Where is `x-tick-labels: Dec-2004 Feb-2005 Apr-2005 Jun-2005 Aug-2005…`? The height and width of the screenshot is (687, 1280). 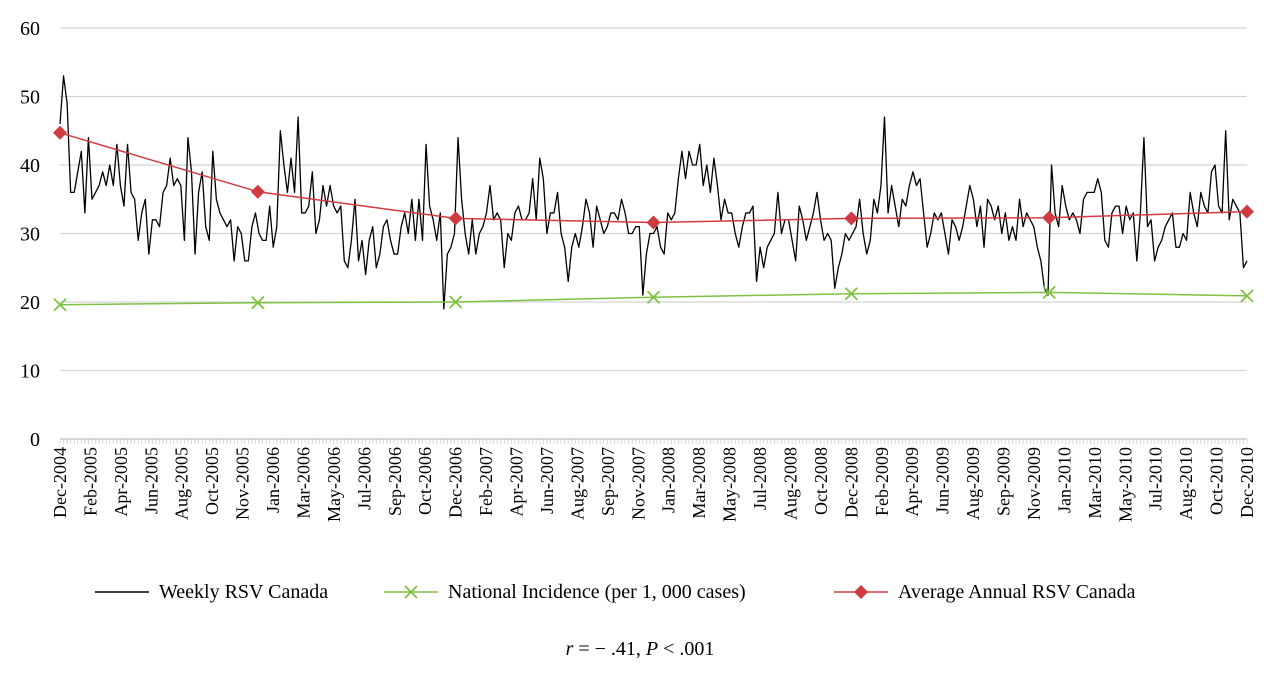
x-tick-labels: Dec-2004 Feb-2005 Apr-2005 Jun-2005 Aug-2005… is located at coordinates (653, 484).